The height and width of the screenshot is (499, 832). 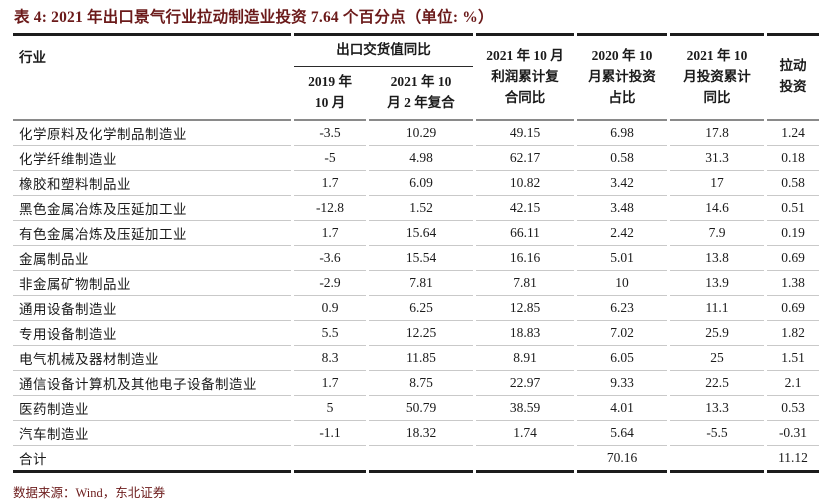 I want to click on column-subheader-2019-oct: 2019 年 10 月, so click(x=330, y=94).